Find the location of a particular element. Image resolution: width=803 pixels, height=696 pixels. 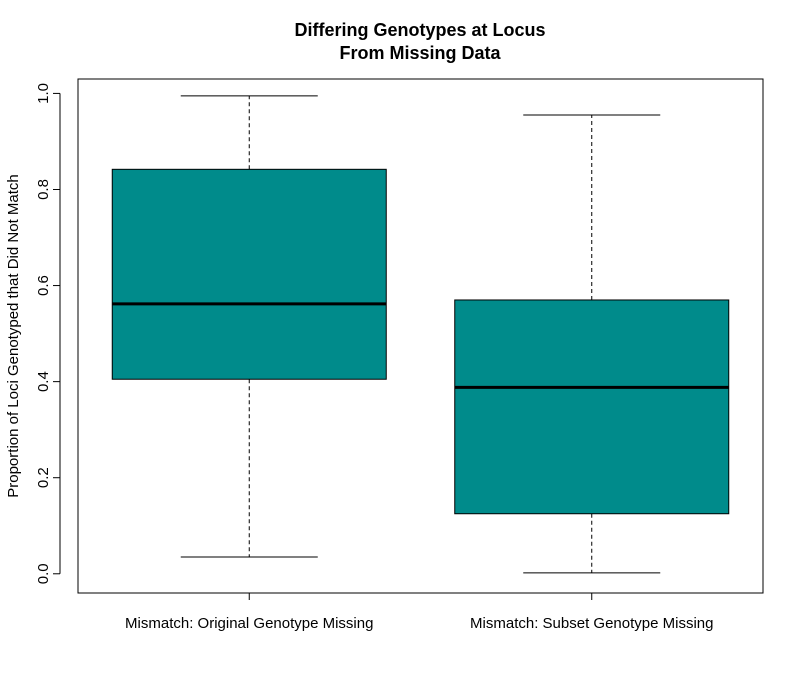

chart-title-line-2: From Missing Data is located at coordinates (420, 53).